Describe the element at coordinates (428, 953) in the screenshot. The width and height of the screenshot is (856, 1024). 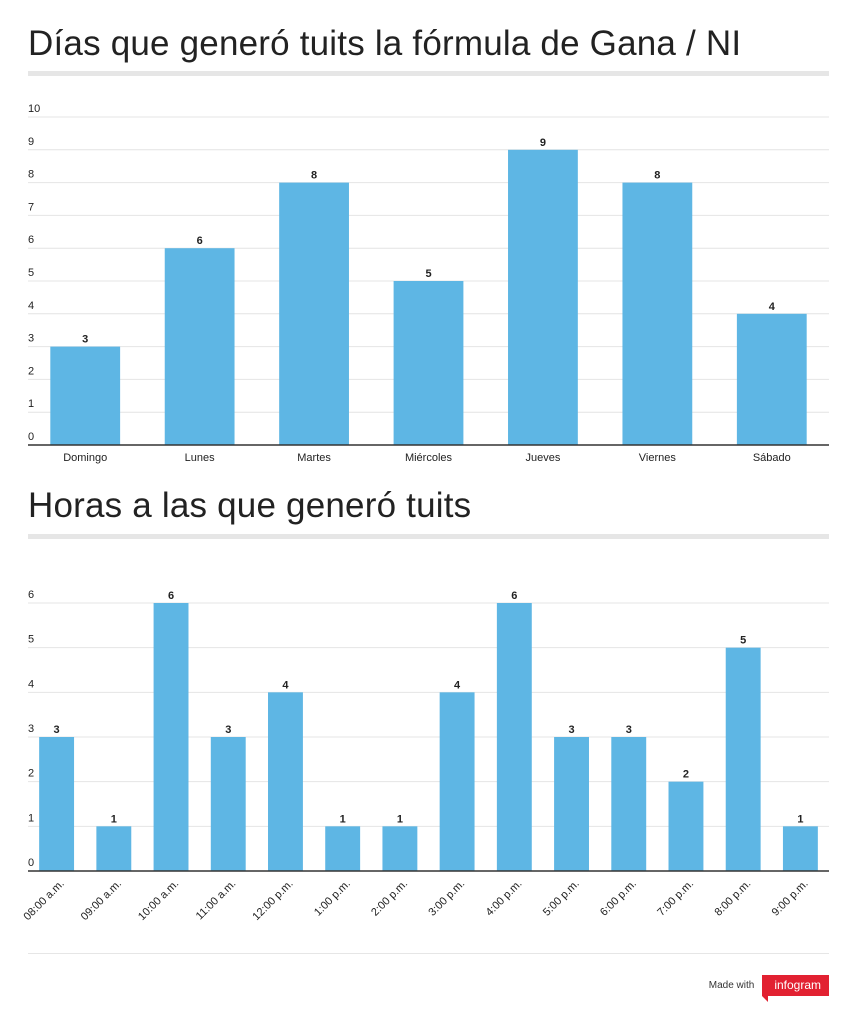
I see `footer-divider` at that location.